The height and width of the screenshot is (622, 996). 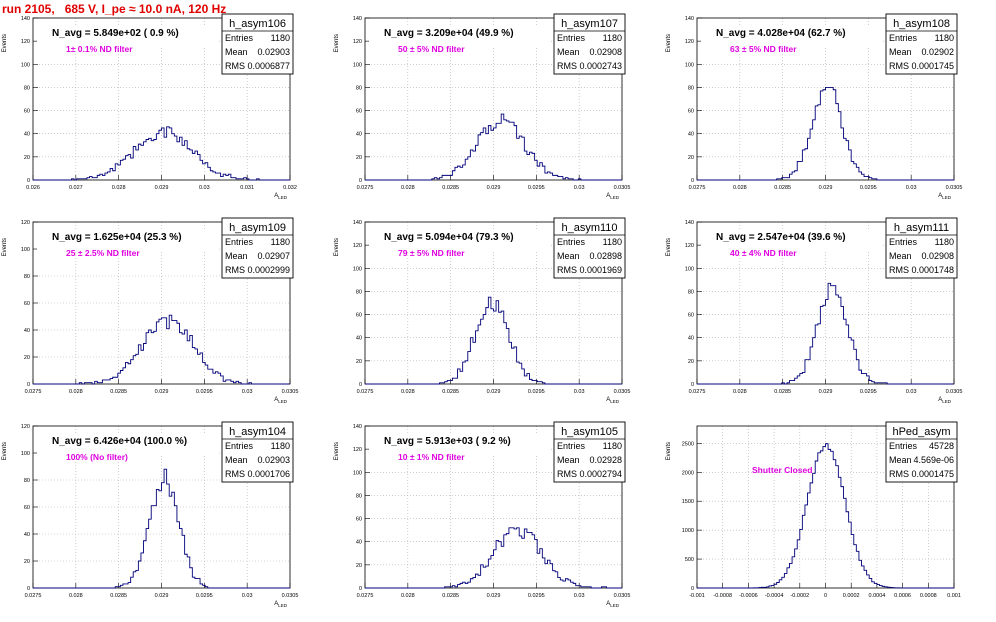 What do you see at coordinates (932, 270) in the screenshot?
I see `stats-value: 0.0001748` at bounding box center [932, 270].